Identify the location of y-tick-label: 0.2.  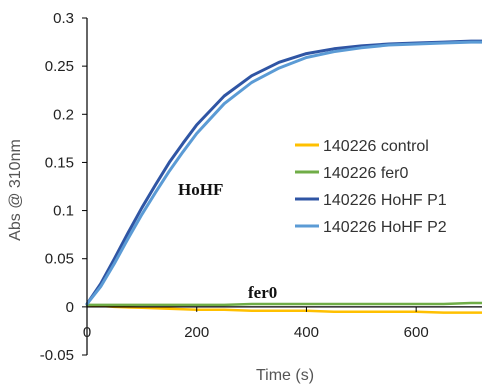
(63, 114).